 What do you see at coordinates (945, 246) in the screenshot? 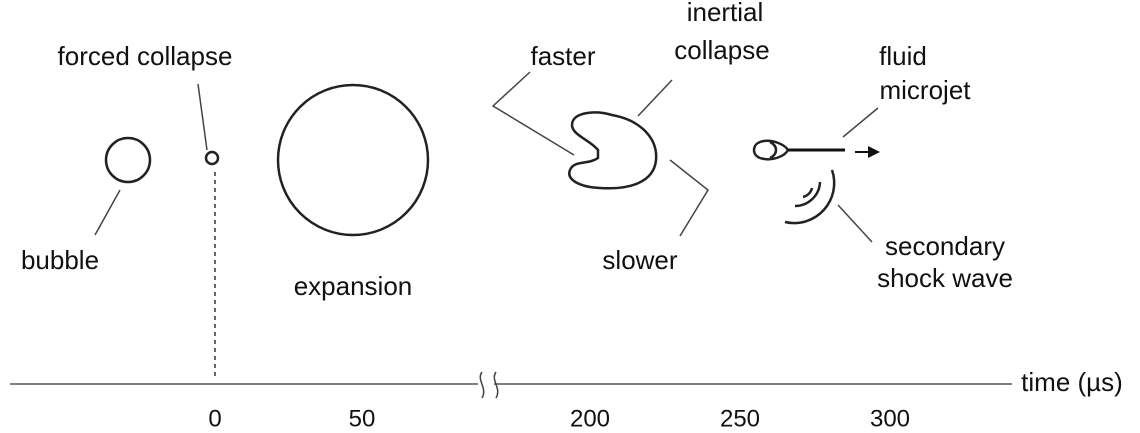
I see `label: secondary` at bounding box center [945, 246].